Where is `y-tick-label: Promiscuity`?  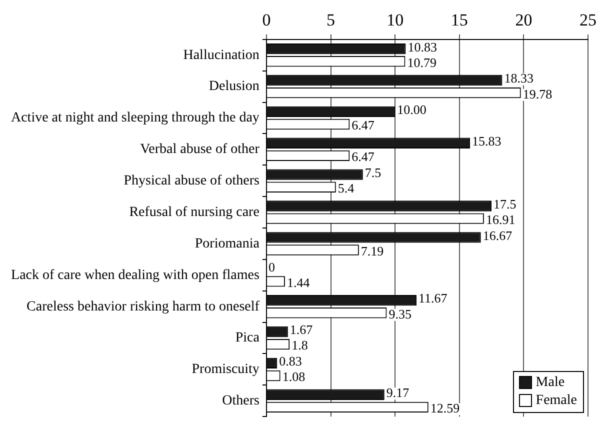 y-tick-label: Promiscuity is located at coordinates (226, 370).